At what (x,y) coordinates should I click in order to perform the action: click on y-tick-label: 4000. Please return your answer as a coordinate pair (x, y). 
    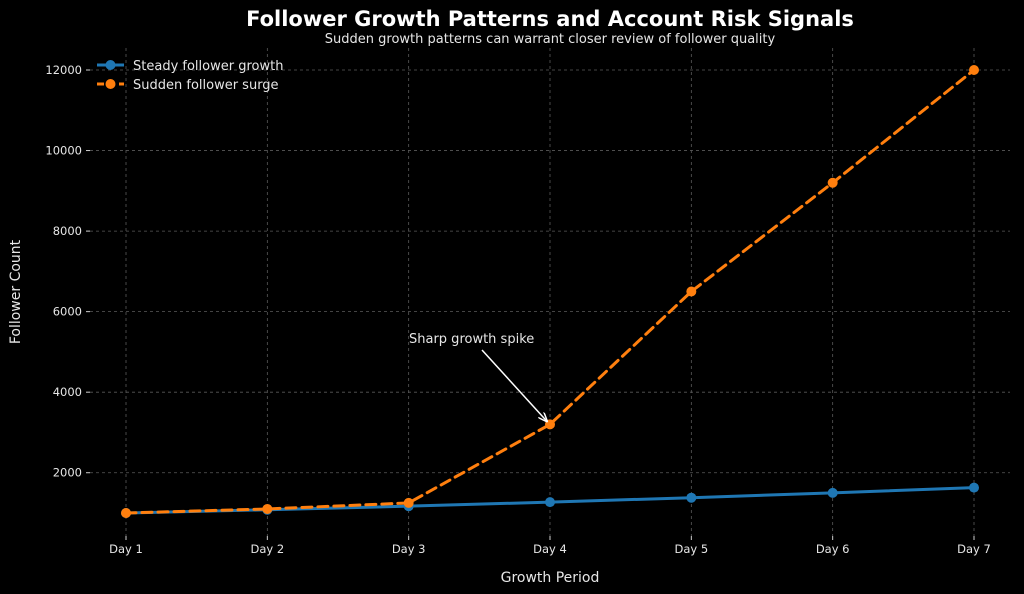
    Looking at the image, I should click on (67, 392).